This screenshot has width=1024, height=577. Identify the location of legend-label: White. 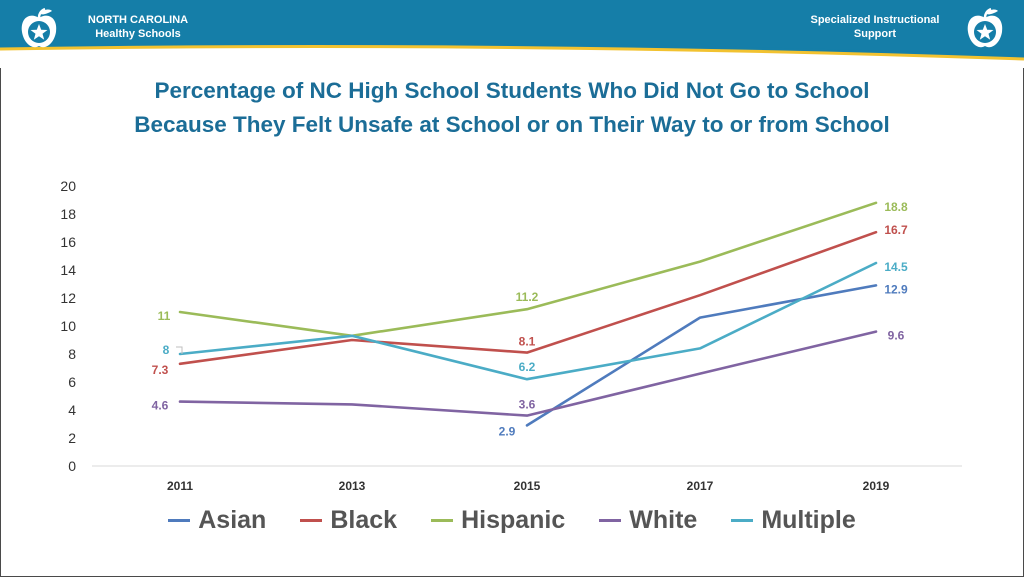
(663, 520).